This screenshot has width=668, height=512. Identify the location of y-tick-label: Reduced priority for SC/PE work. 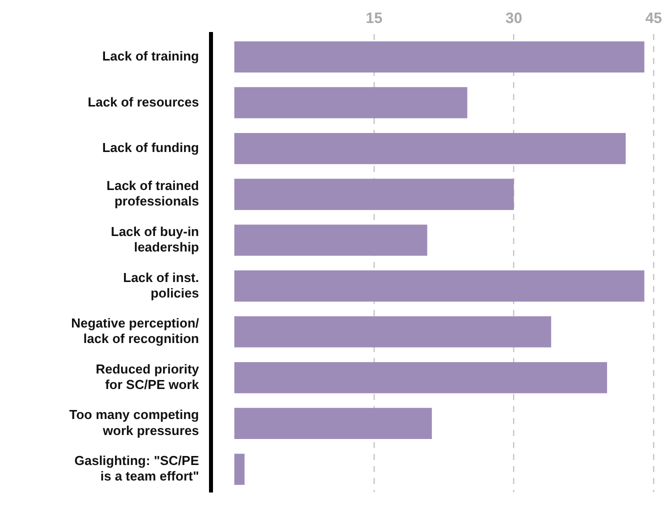
(148, 376).